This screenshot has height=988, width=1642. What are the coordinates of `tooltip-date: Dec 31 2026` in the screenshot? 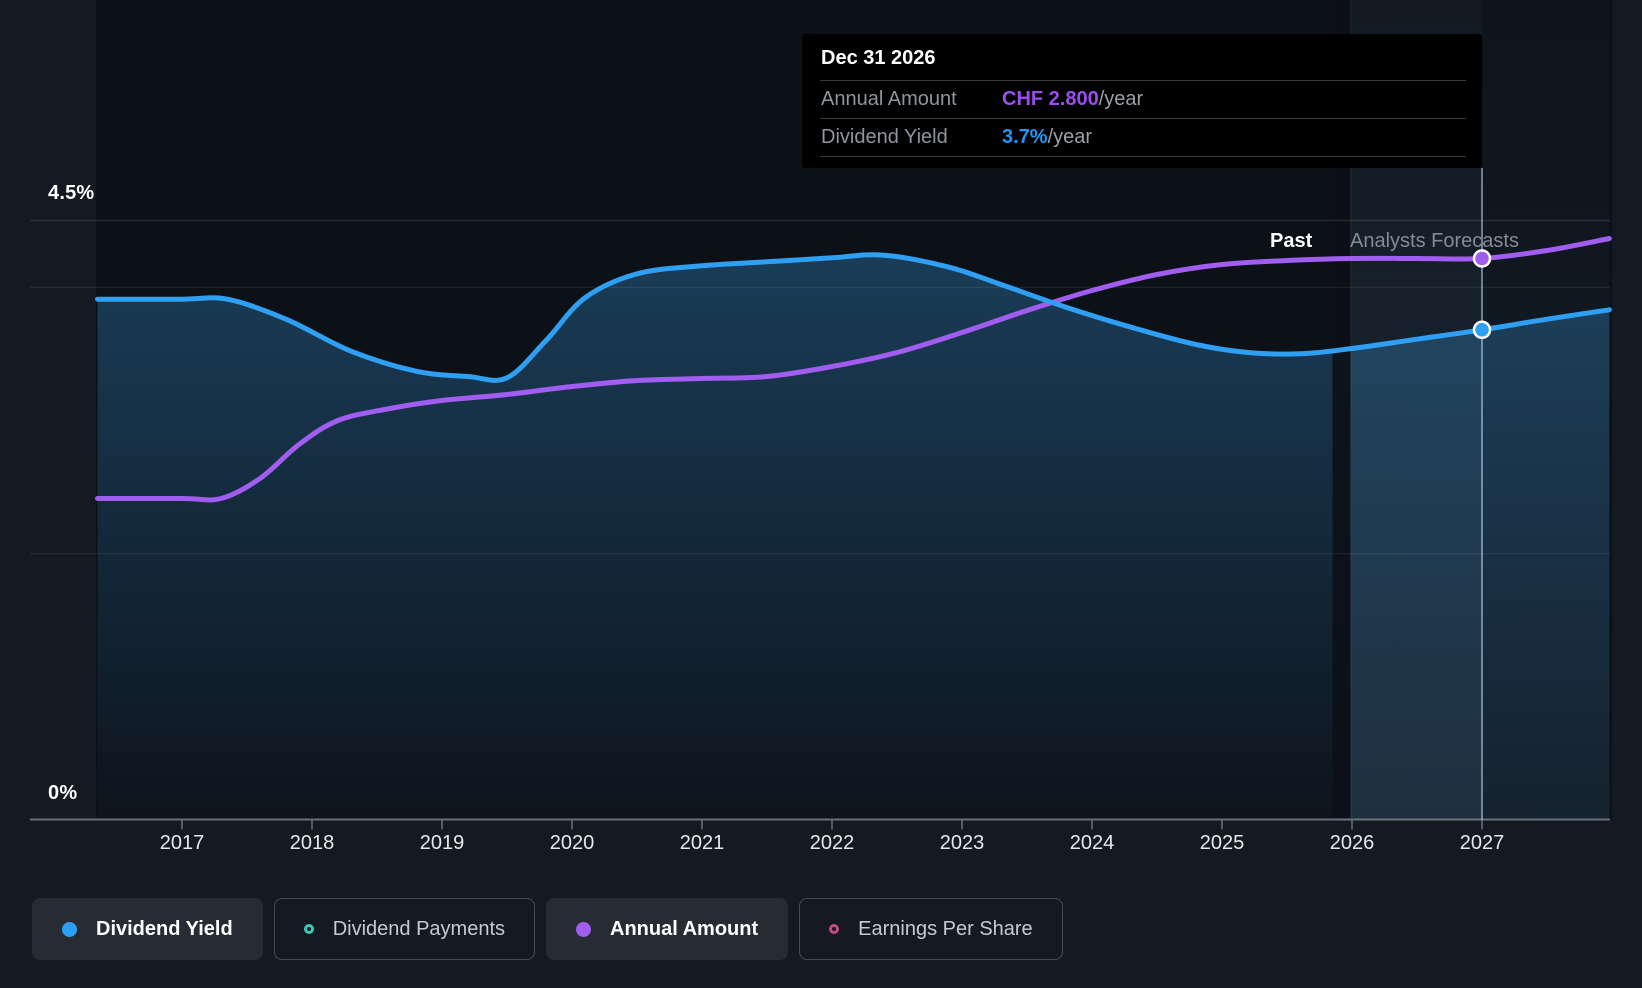 It's located at (878, 58).